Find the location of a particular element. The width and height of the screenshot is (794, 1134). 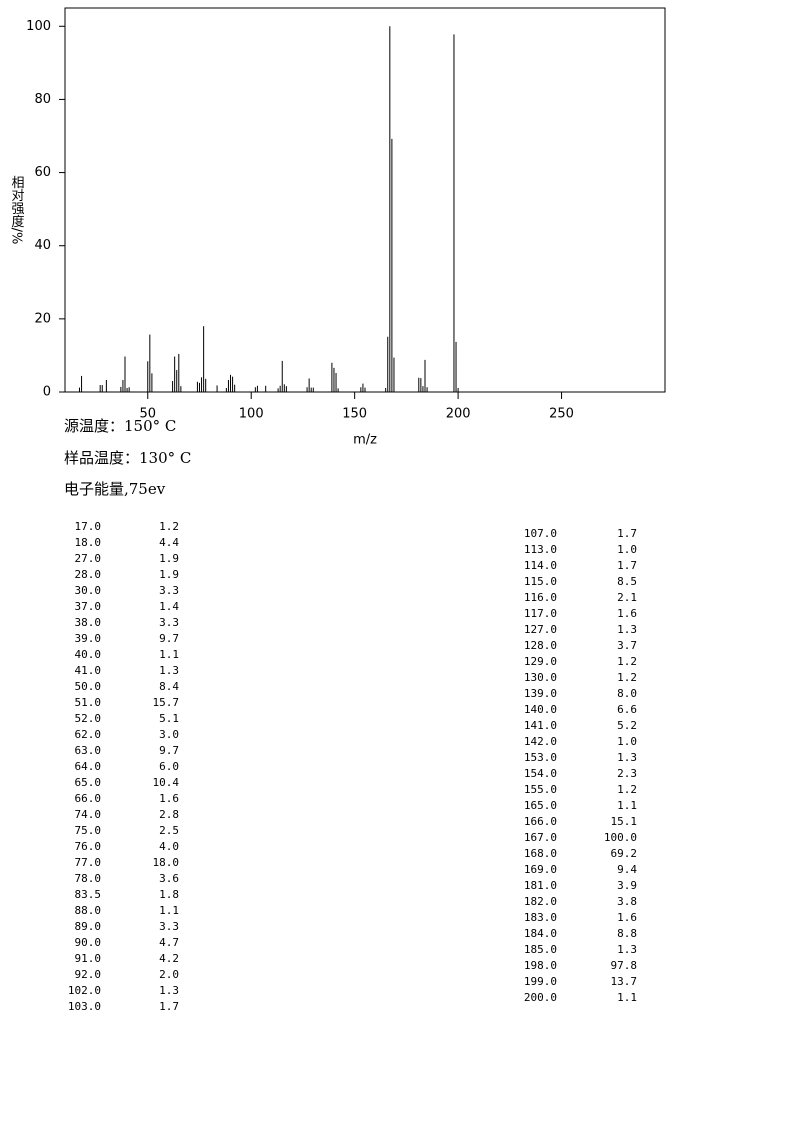

table-mz: 139.0 is located at coordinates (540, 693).